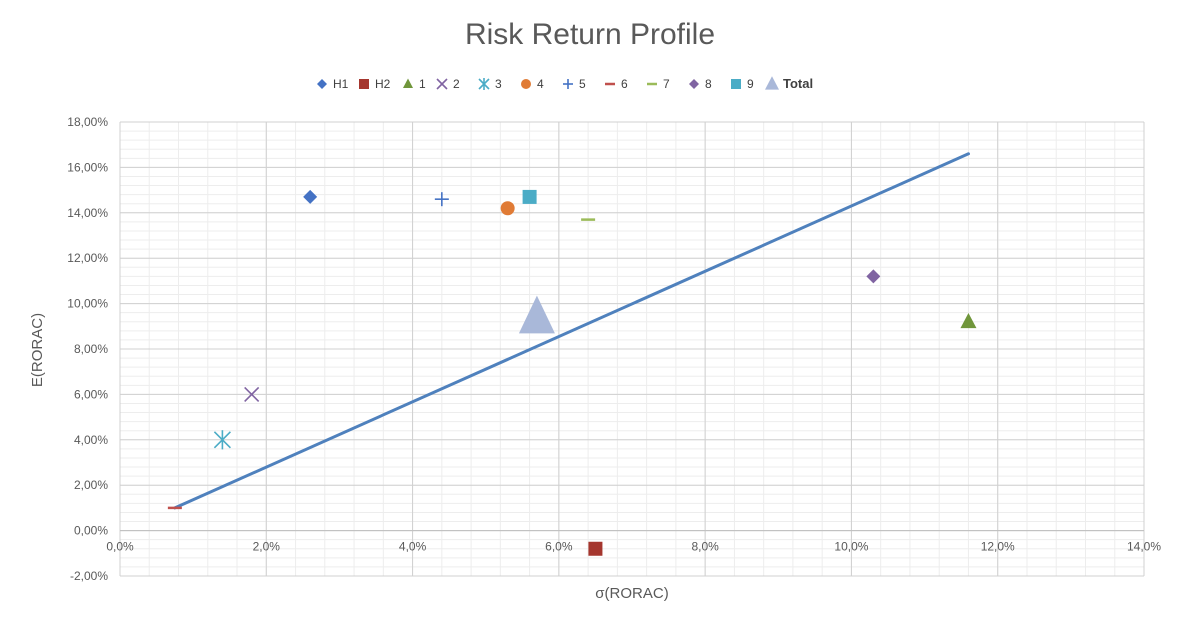  Describe the element at coordinates (590, 34) in the screenshot. I see `chart-title: Risk Return Profile` at that location.